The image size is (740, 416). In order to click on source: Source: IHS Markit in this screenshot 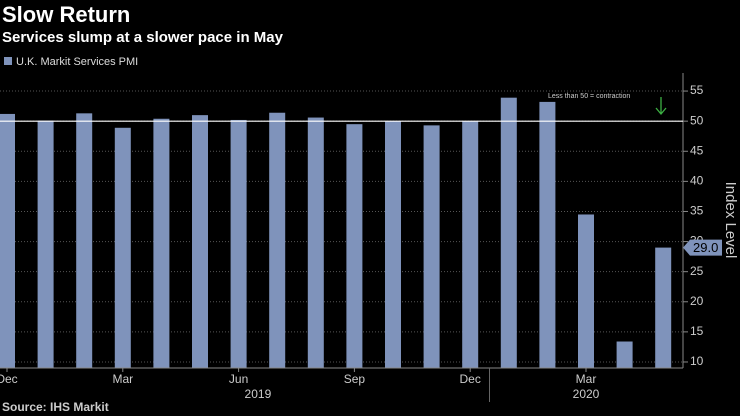, I will do `click(55, 407)`.